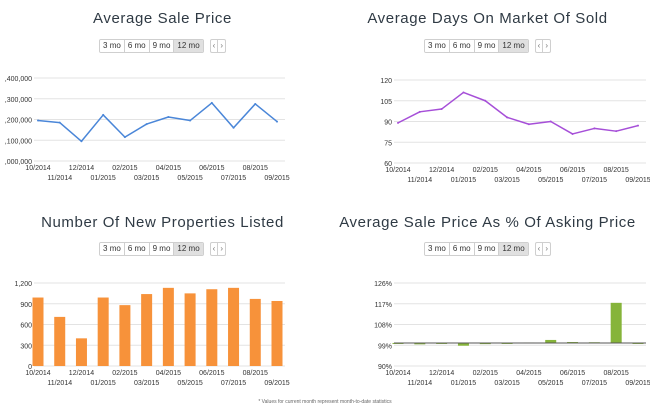 This screenshot has width=650, height=417. What do you see at coordinates (26, 305) in the screenshot?
I see `y-tick-label: 900` at bounding box center [26, 305].